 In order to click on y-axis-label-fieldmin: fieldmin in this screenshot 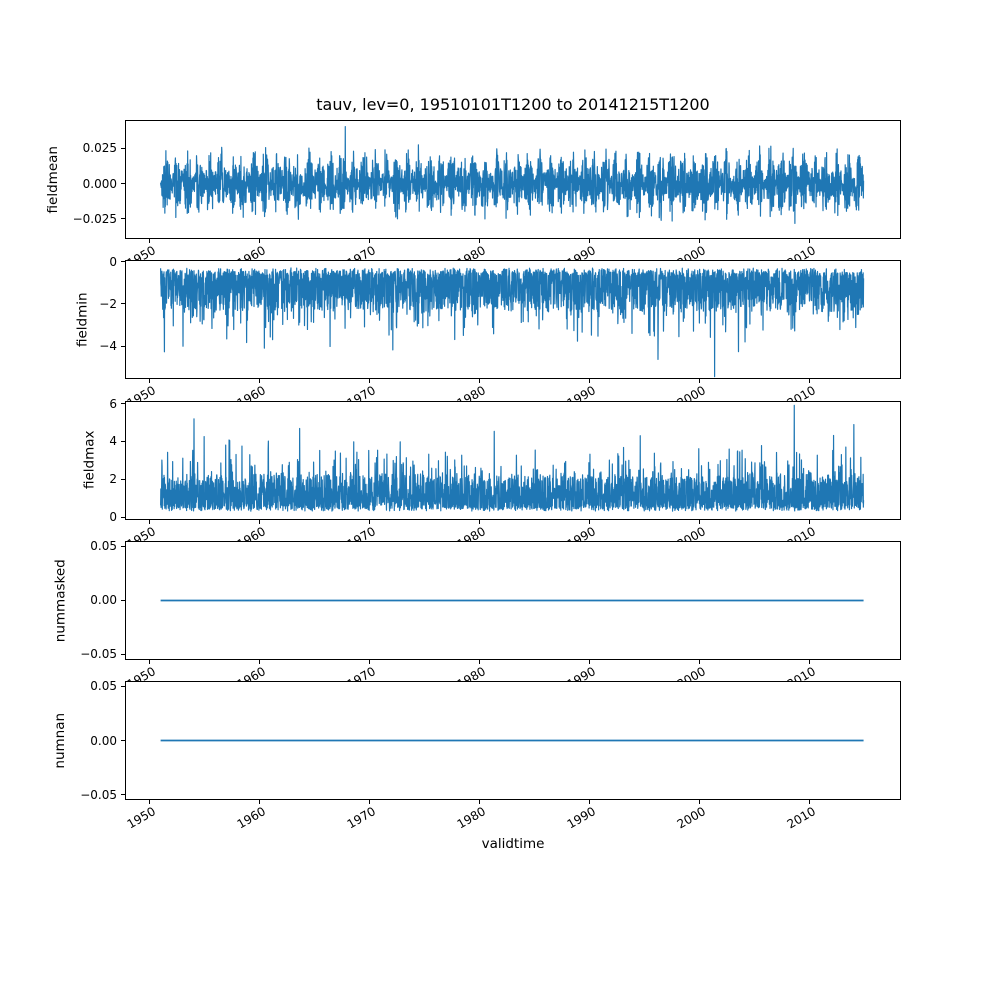, I will do `click(82, 320)`.